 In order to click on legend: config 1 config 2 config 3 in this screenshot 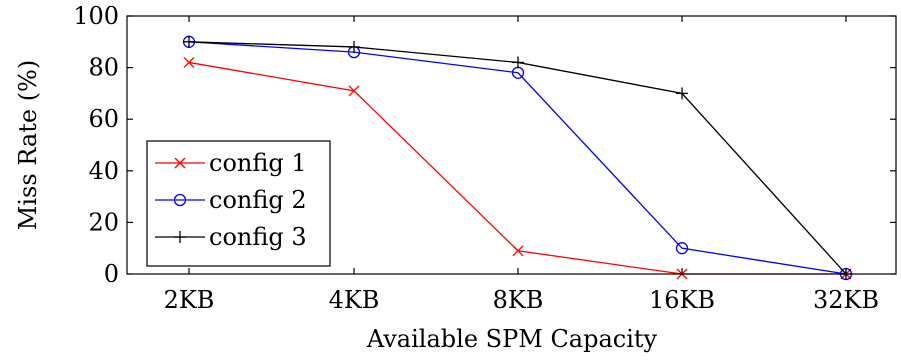, I will do `click(238, 203)`.